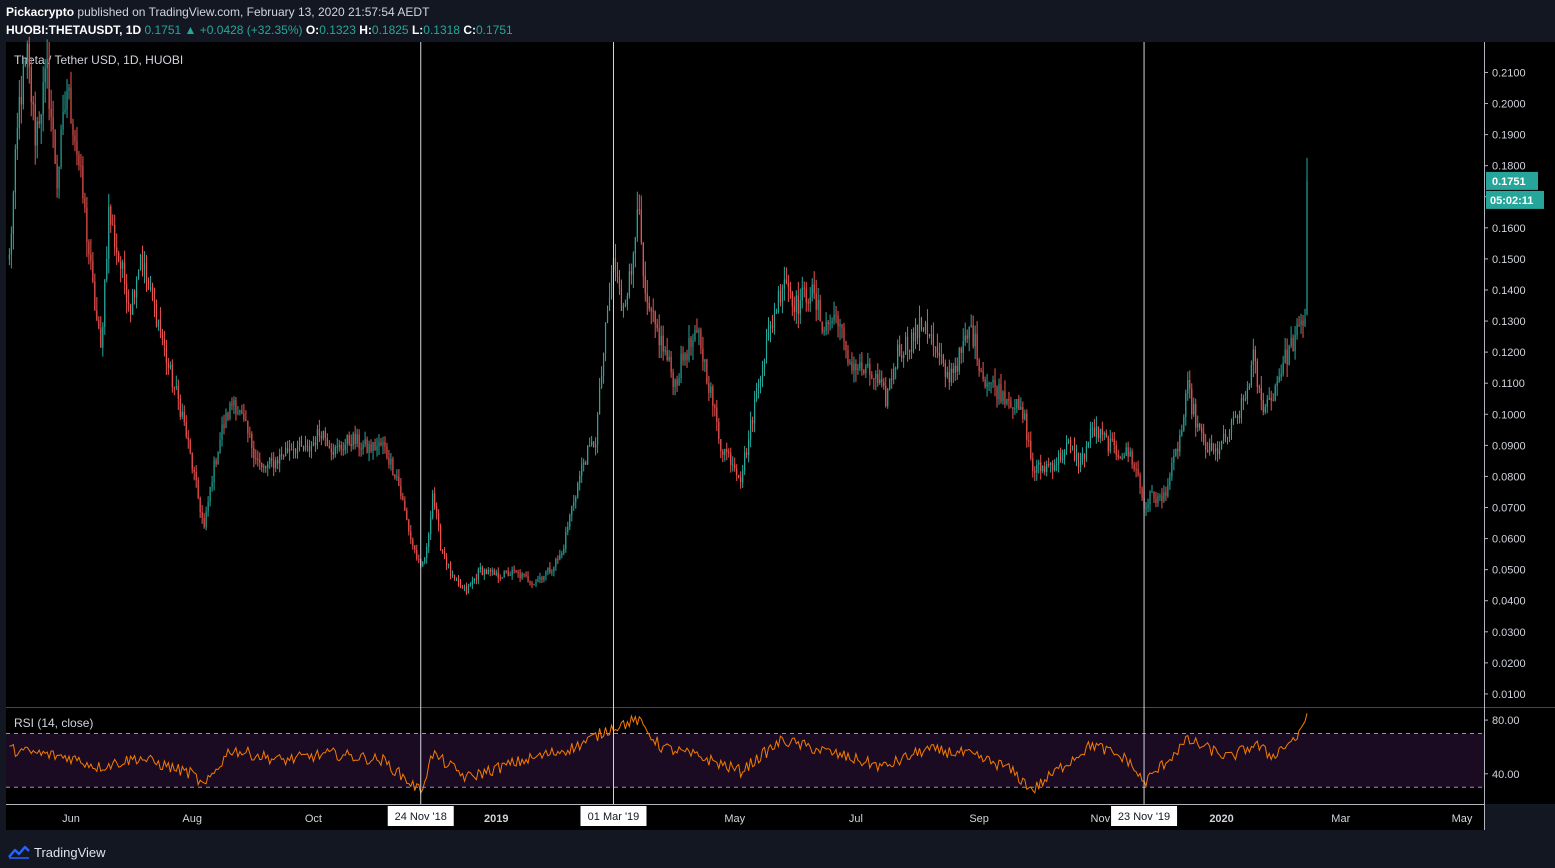  What do you see at coordinates (19, 852) in the screenshot?
I see `tradingview-logo-icon` at bounding box center [19, 852].